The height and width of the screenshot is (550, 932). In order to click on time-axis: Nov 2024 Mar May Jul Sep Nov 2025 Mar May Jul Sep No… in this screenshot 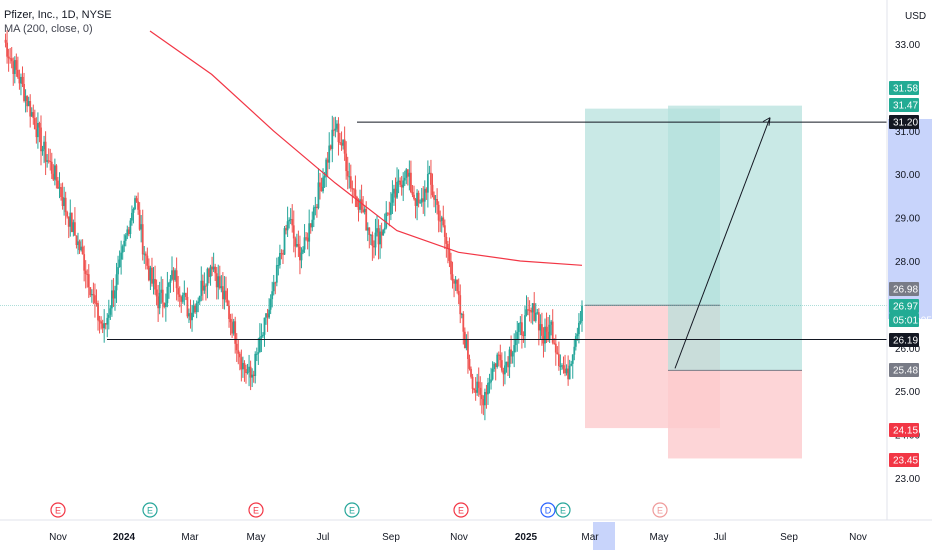, I will do `click(458, 537)`.